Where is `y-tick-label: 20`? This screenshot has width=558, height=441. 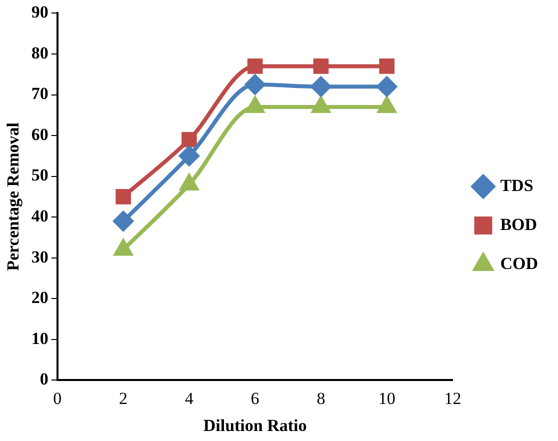 y-tick-label: 20 is located at coordinates (39, 298).